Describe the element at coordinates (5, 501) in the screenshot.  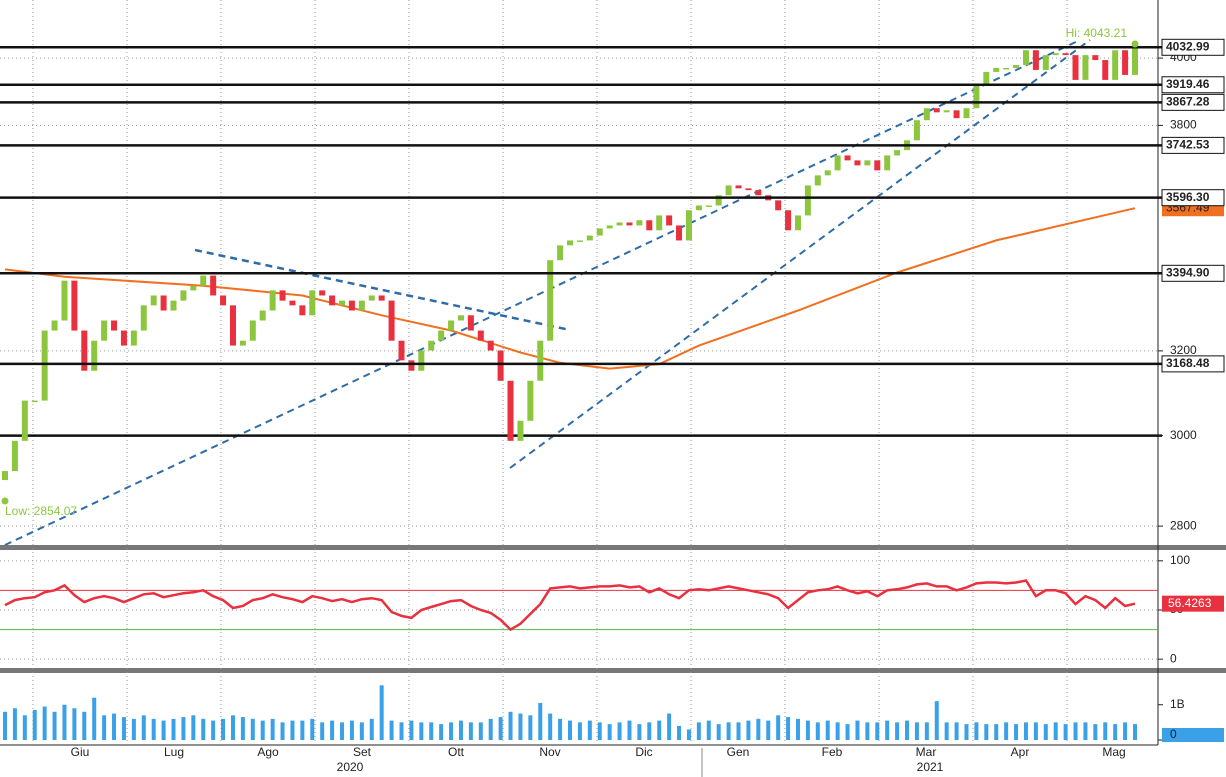
I see `extreme-marker` at that location.